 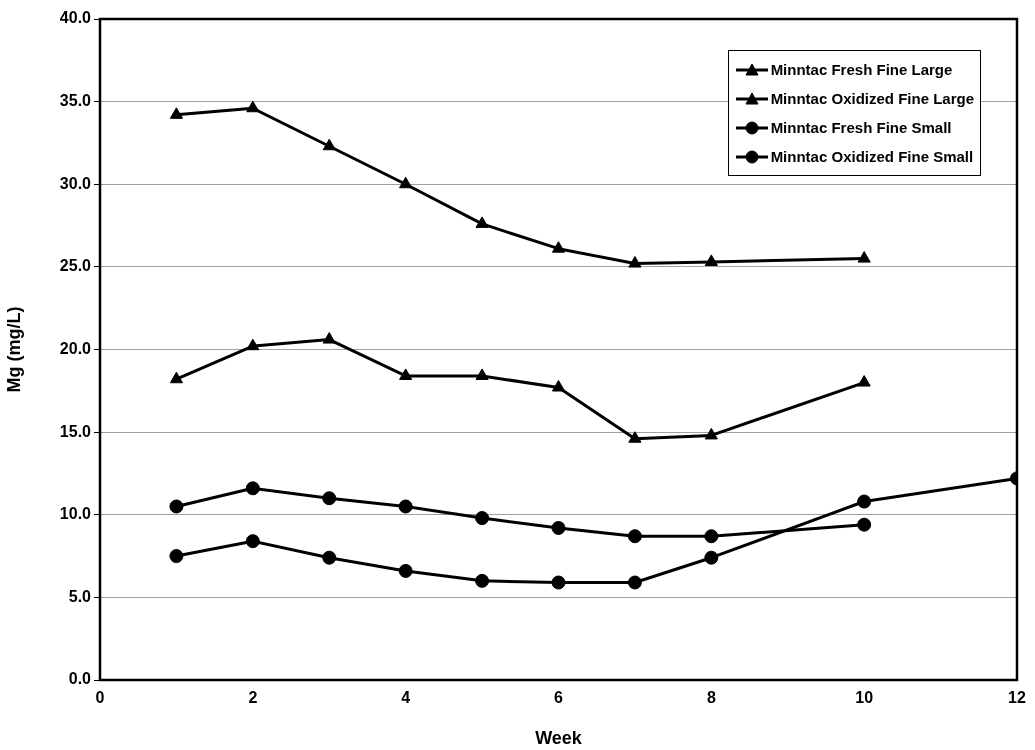 I want to click on x-tick-label: 10, so click(x=864, y=698).